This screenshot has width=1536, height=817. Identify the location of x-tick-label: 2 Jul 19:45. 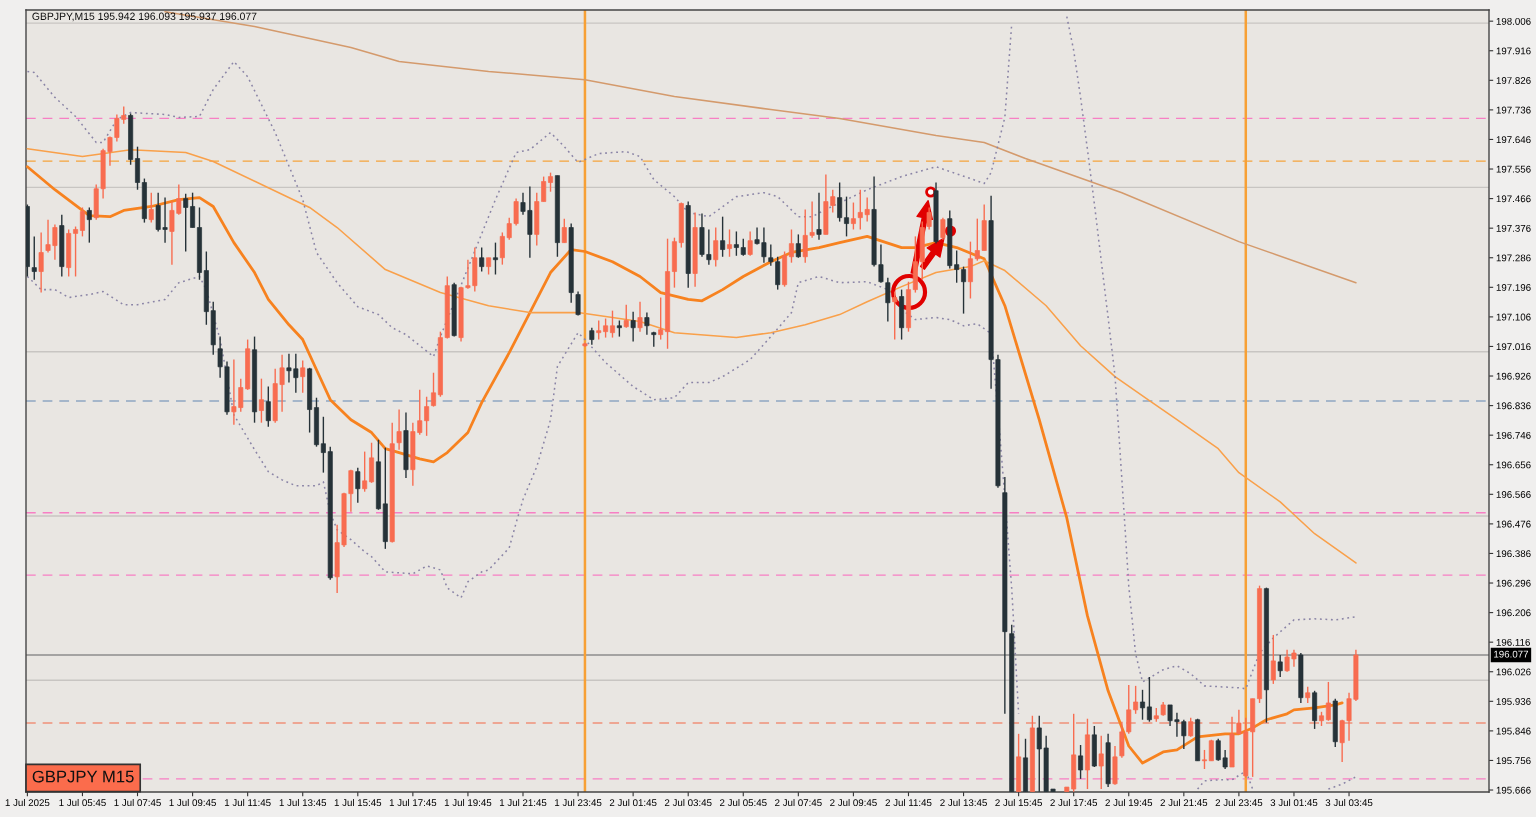
(1129, 802).